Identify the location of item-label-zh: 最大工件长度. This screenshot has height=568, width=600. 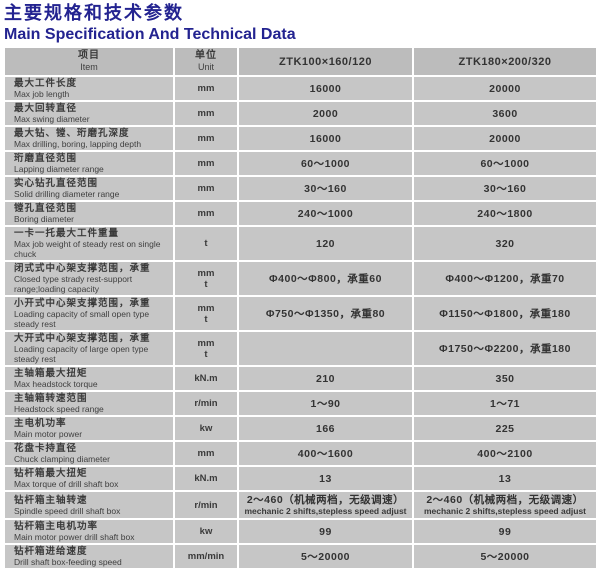
(46, 83).